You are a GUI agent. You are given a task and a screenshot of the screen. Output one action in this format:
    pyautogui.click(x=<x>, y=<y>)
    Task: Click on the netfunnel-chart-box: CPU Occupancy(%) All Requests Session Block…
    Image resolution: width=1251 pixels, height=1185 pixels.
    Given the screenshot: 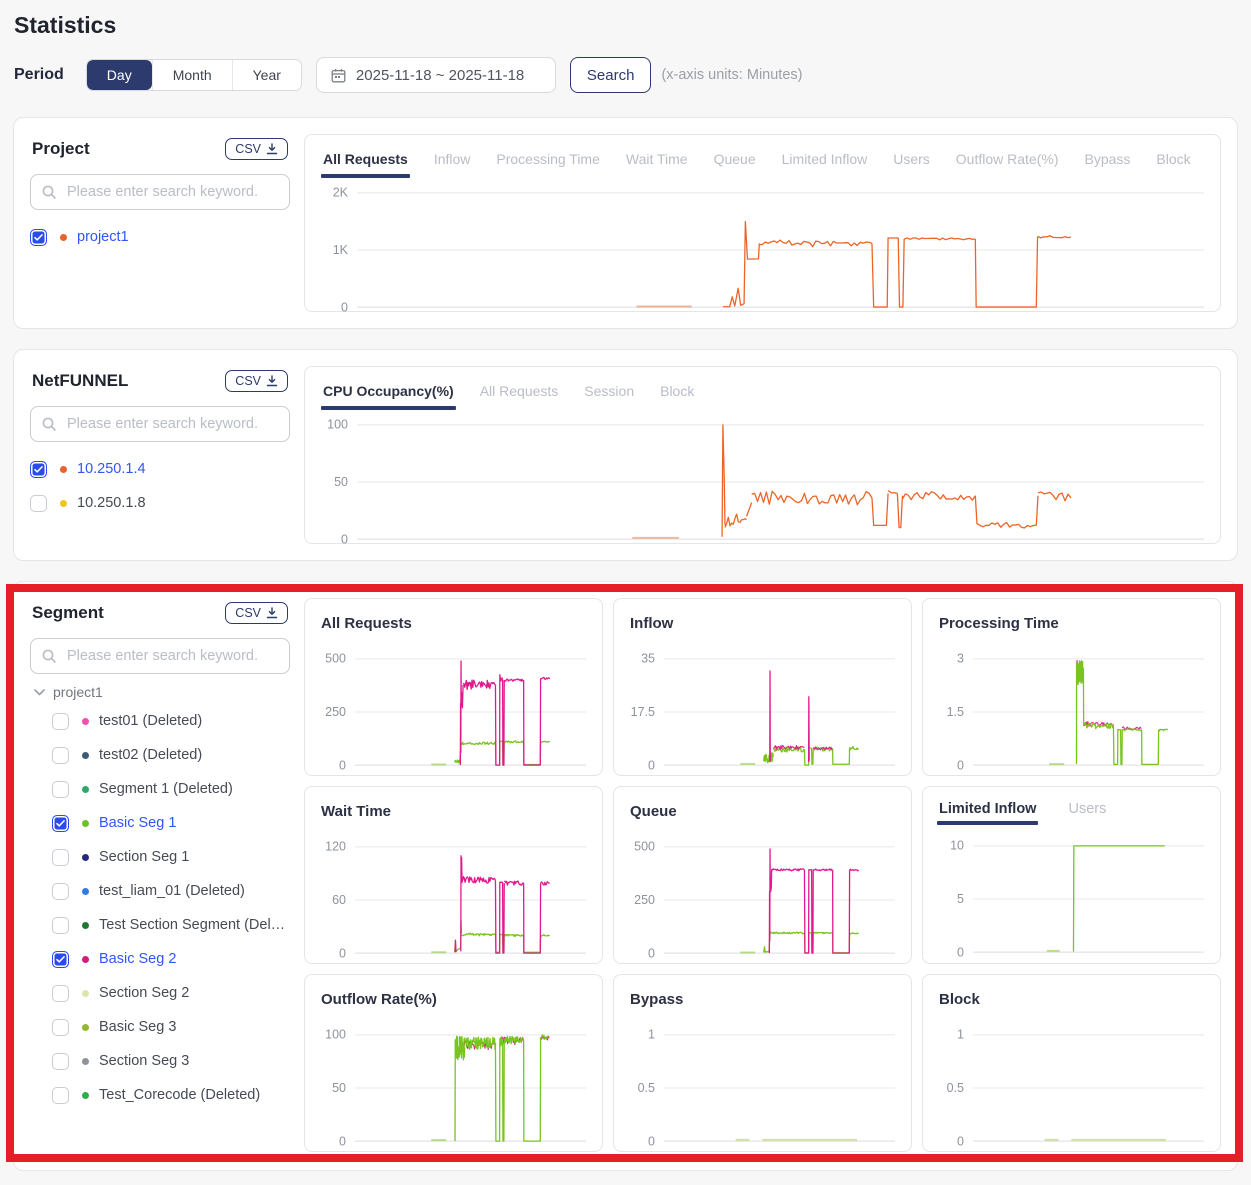 What is the action you would take?
    pyautogui.click(x=762, y=456)
    